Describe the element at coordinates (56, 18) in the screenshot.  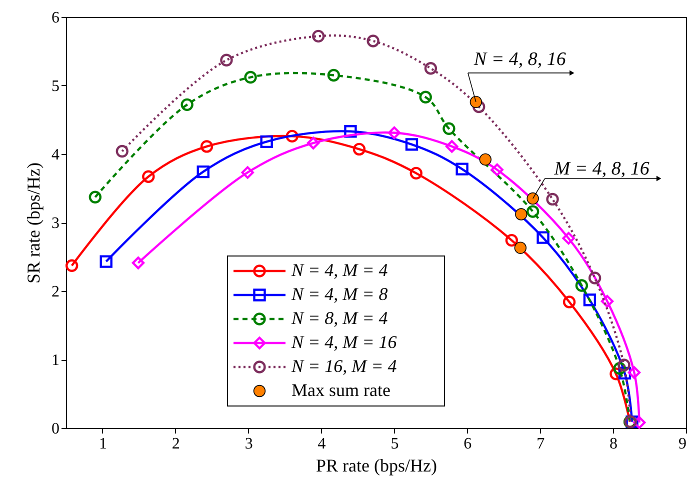
I see `y-tick-label: 6` at that location.